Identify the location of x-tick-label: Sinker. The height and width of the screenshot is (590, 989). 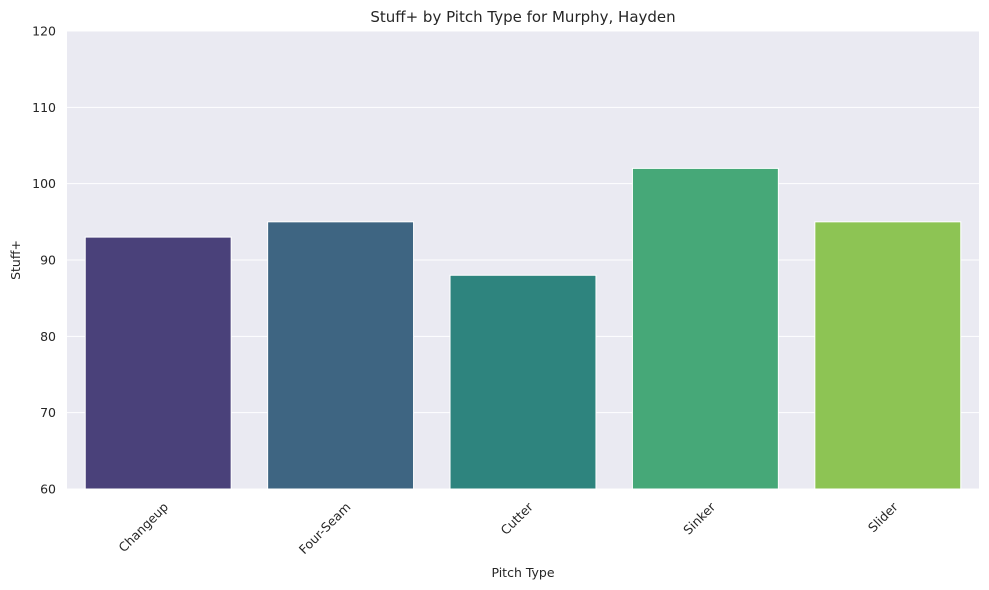
(699, 518).